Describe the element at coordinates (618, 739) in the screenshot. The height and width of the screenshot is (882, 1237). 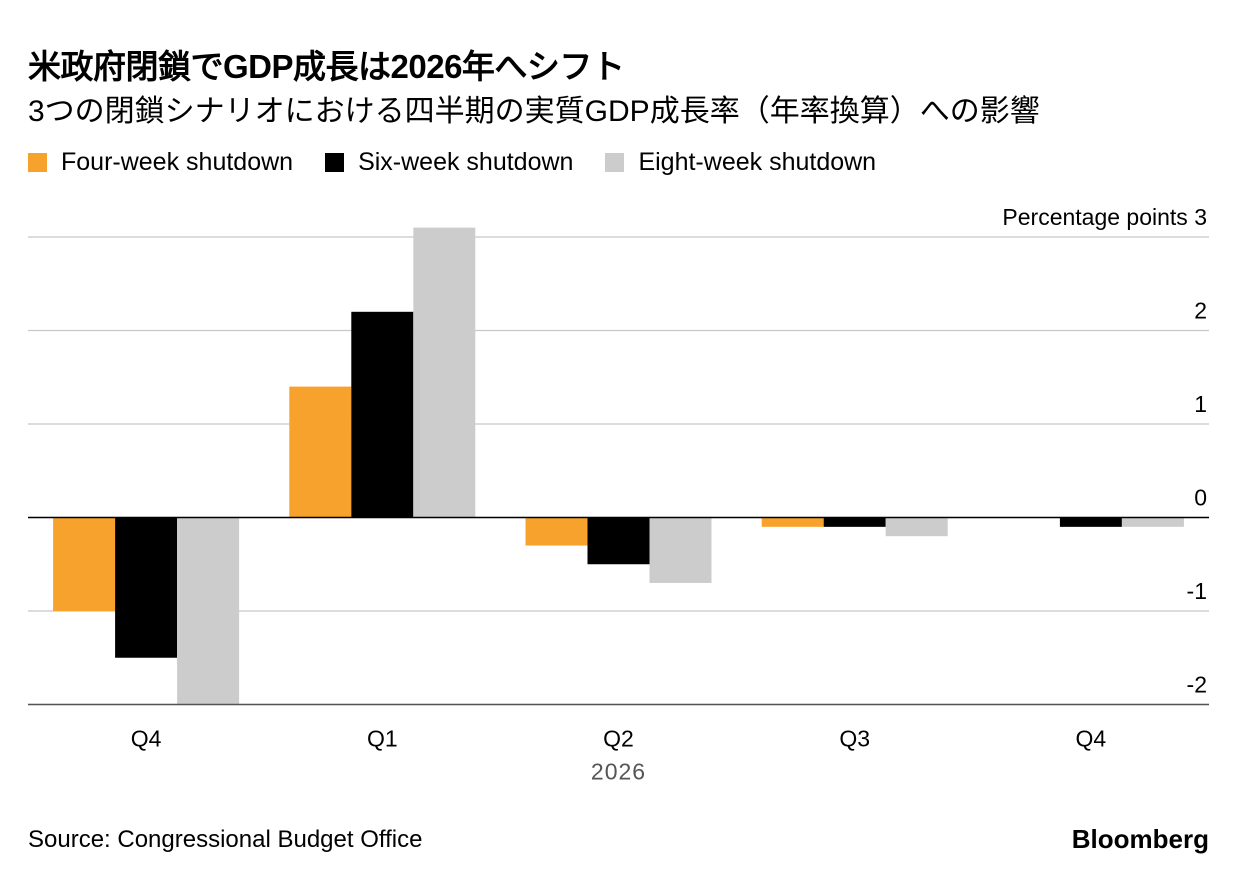
I see `x-tick-label-2: Q2` at that location.